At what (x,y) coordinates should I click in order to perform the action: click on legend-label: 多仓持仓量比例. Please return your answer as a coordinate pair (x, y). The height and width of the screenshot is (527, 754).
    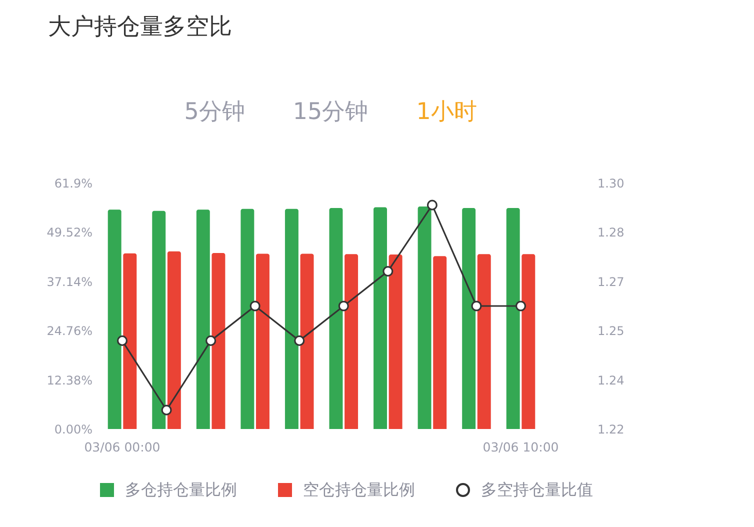
    Looking at the image, I should click on (181, 489).